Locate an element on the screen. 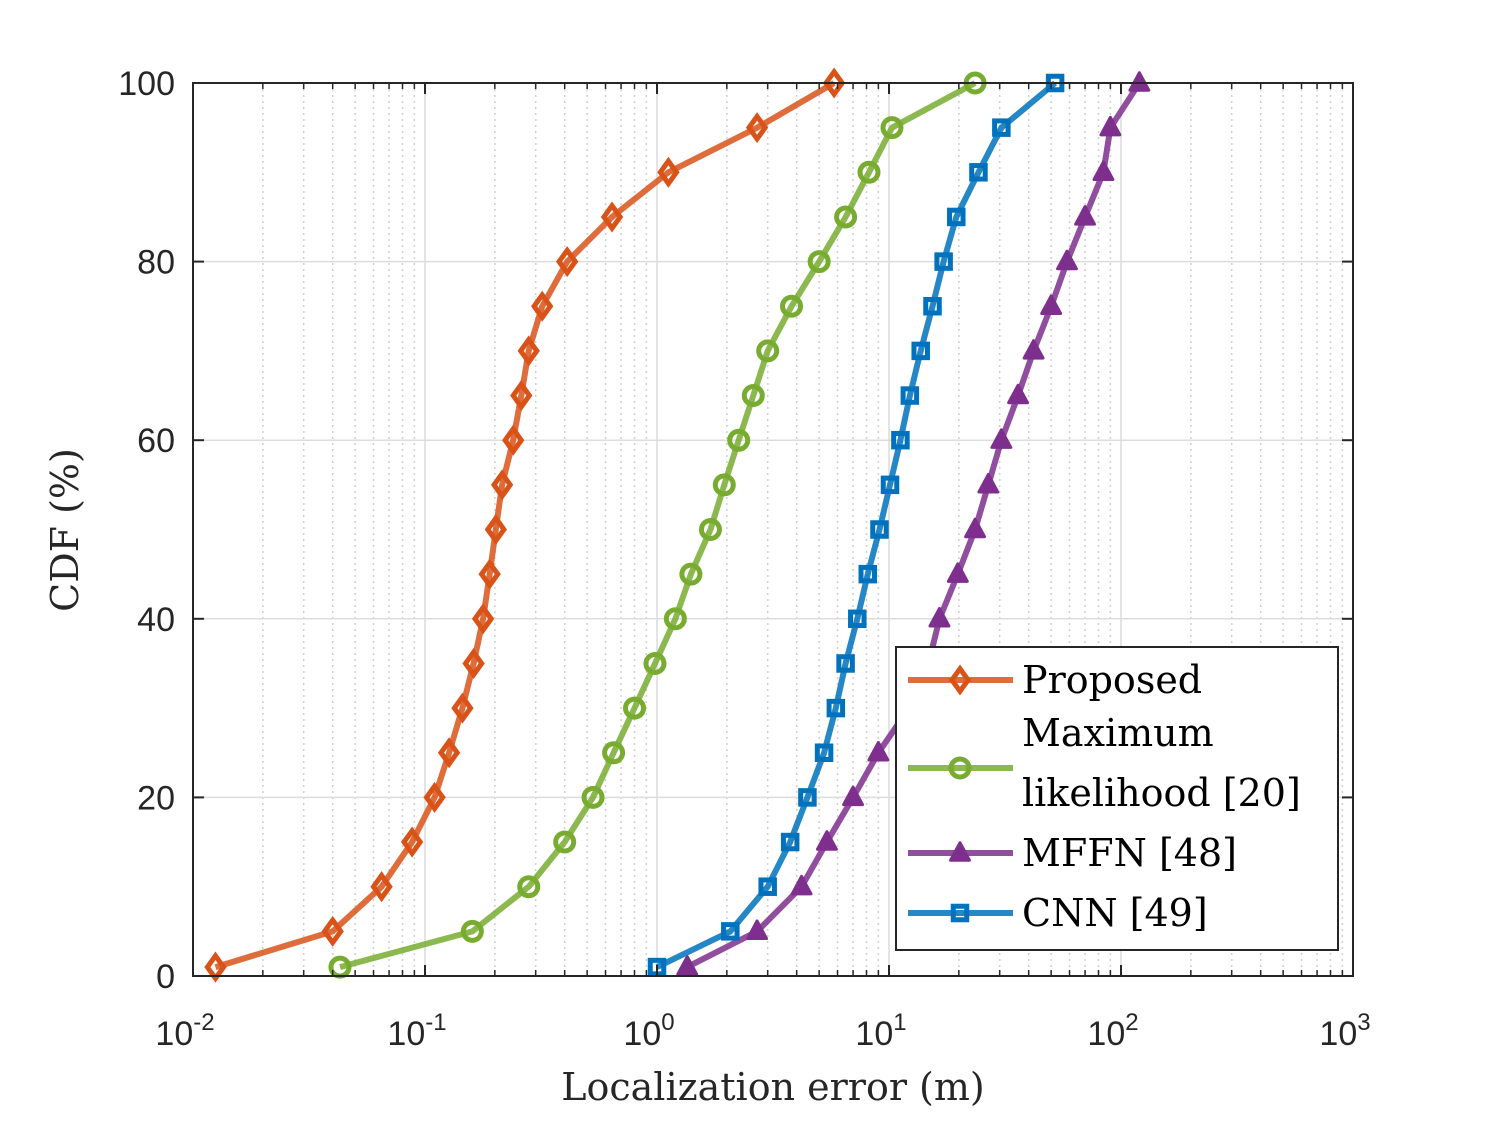 This screenshot has height=1121, width=1495. legend-box is located at coordinates (1117, 798).